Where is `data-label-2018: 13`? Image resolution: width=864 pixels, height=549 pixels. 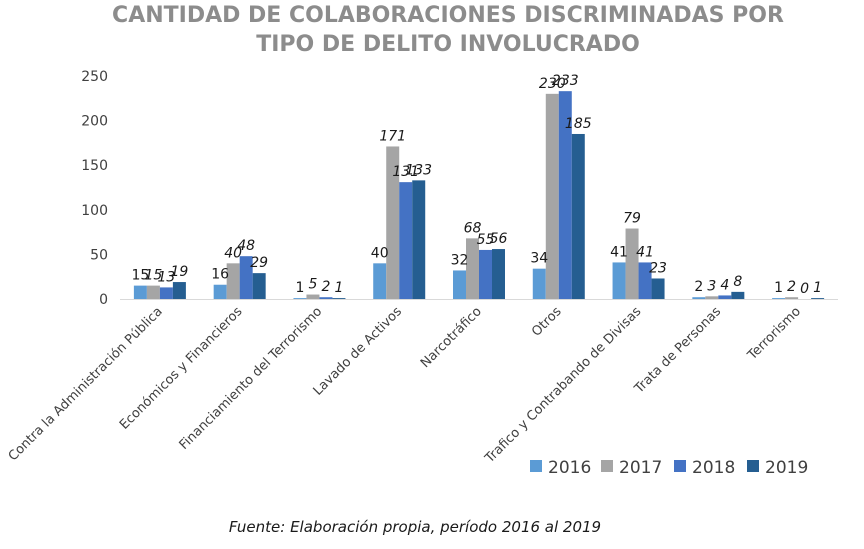
data-label-2018: 13 is located at coordinates (166, 277).